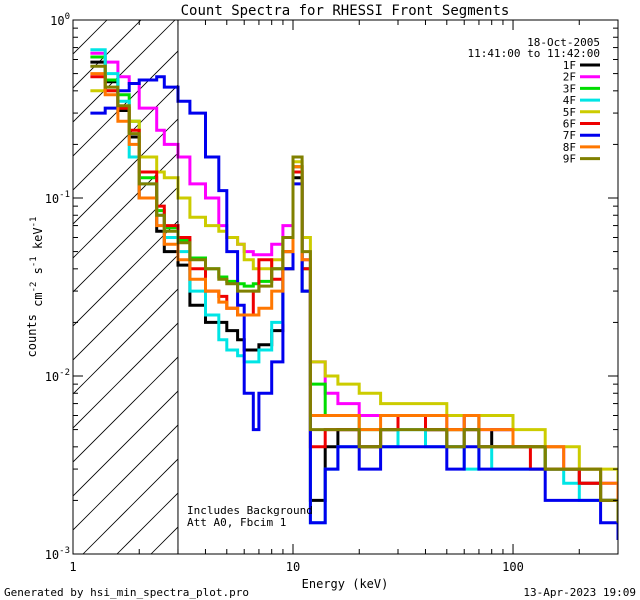  What do you see at coordinates (57, 554) in the screenshot?
I see `y-tick-label: 10⁻³` at bounding box center [57, 554].